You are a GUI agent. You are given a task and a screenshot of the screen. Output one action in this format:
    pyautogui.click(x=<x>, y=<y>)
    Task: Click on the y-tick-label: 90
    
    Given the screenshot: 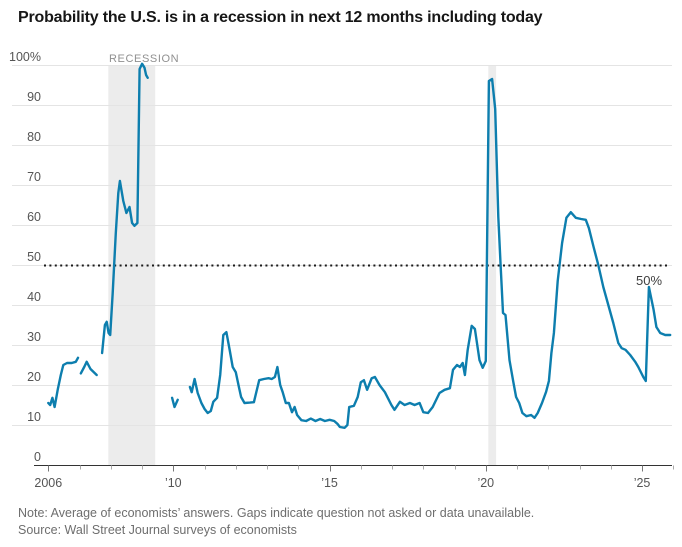 What is the action you would take?
    pyautogui.click(x=34, y=97)
    